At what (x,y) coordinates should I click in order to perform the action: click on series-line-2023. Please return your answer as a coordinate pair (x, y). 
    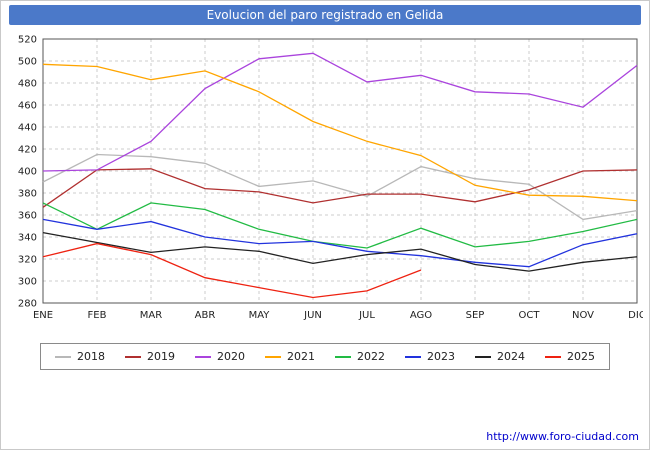
    Looking at the image, I should click on (340, 243).